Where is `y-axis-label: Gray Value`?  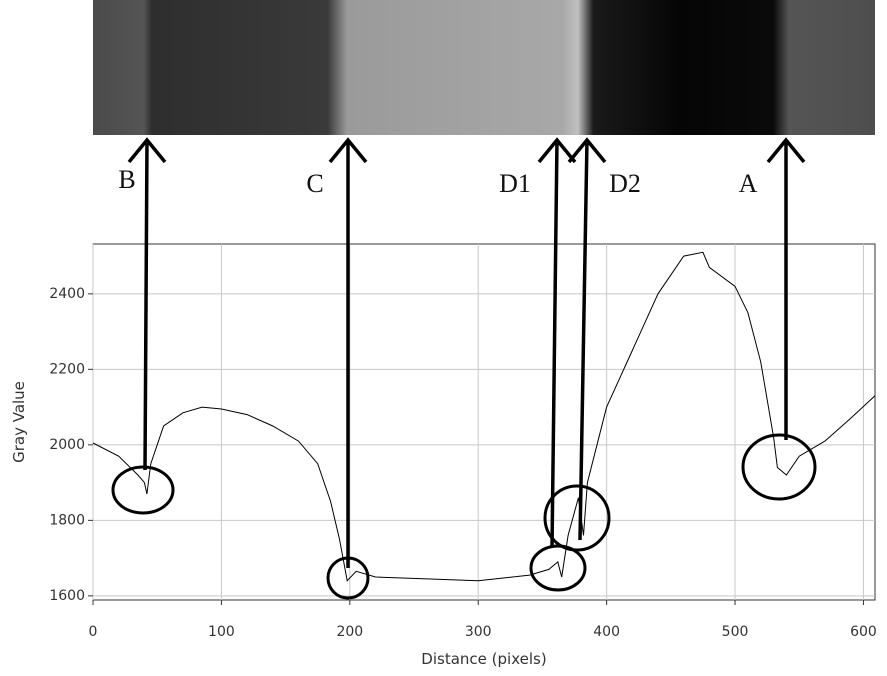
y-axis-label: Gray Value is located at coordinates (19, 422).